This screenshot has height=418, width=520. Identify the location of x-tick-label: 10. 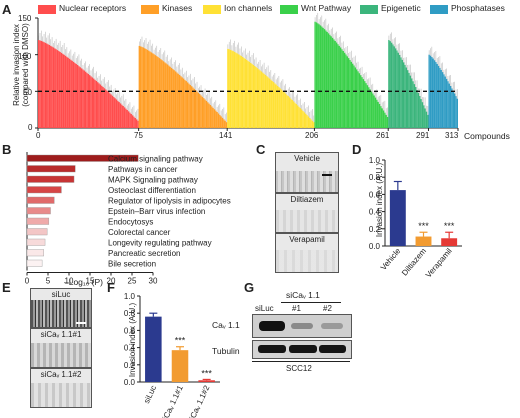
(69, 281).